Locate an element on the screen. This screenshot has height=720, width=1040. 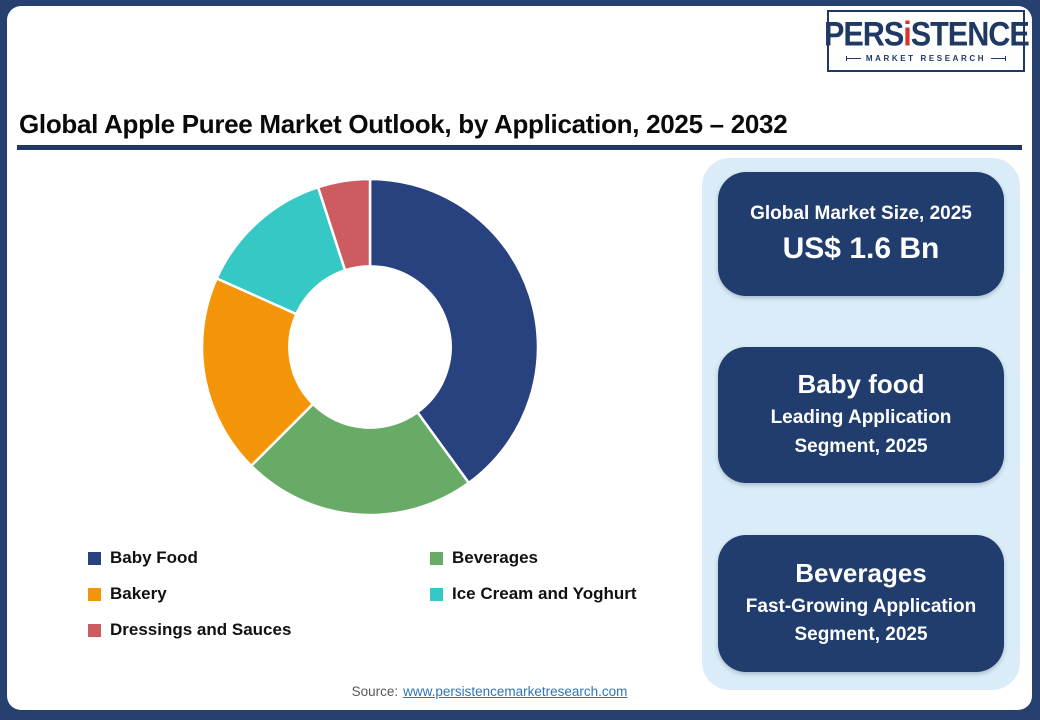
legend-item-dressings-and-sauces: Dressings and Sauces is located at coordinates (259, 630).